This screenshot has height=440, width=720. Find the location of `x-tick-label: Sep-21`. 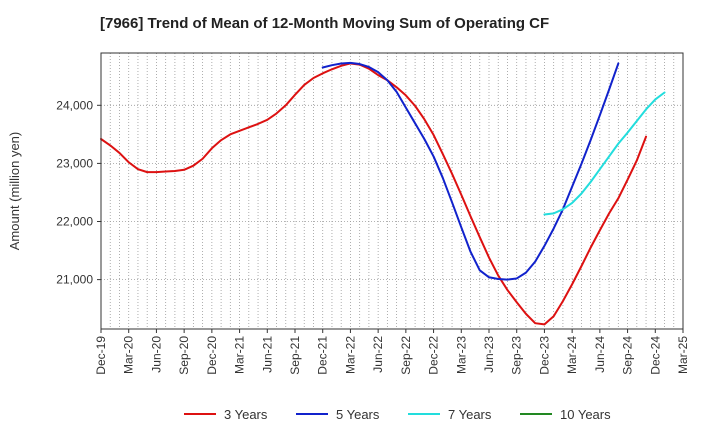

x-tick-label: Sep-21 is located at coordinates (295, 355).